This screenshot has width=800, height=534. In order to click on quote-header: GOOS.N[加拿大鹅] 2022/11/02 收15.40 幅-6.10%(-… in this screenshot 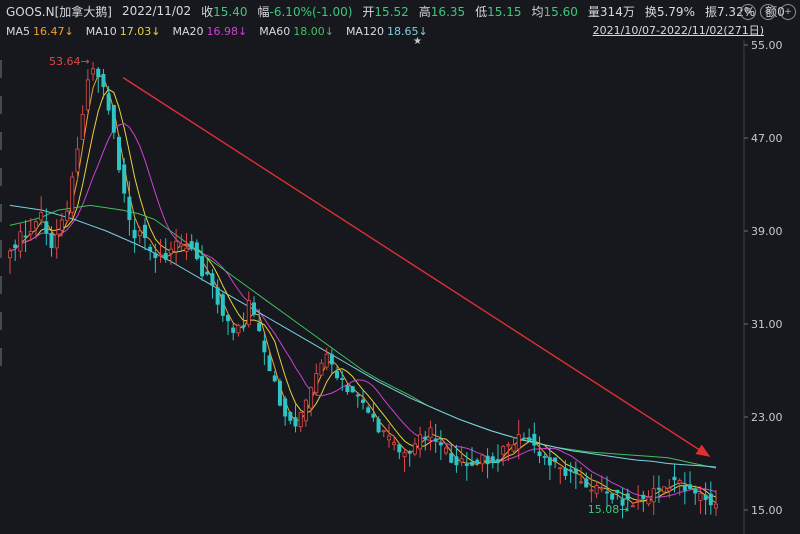, I will do `click(400, 11)`.